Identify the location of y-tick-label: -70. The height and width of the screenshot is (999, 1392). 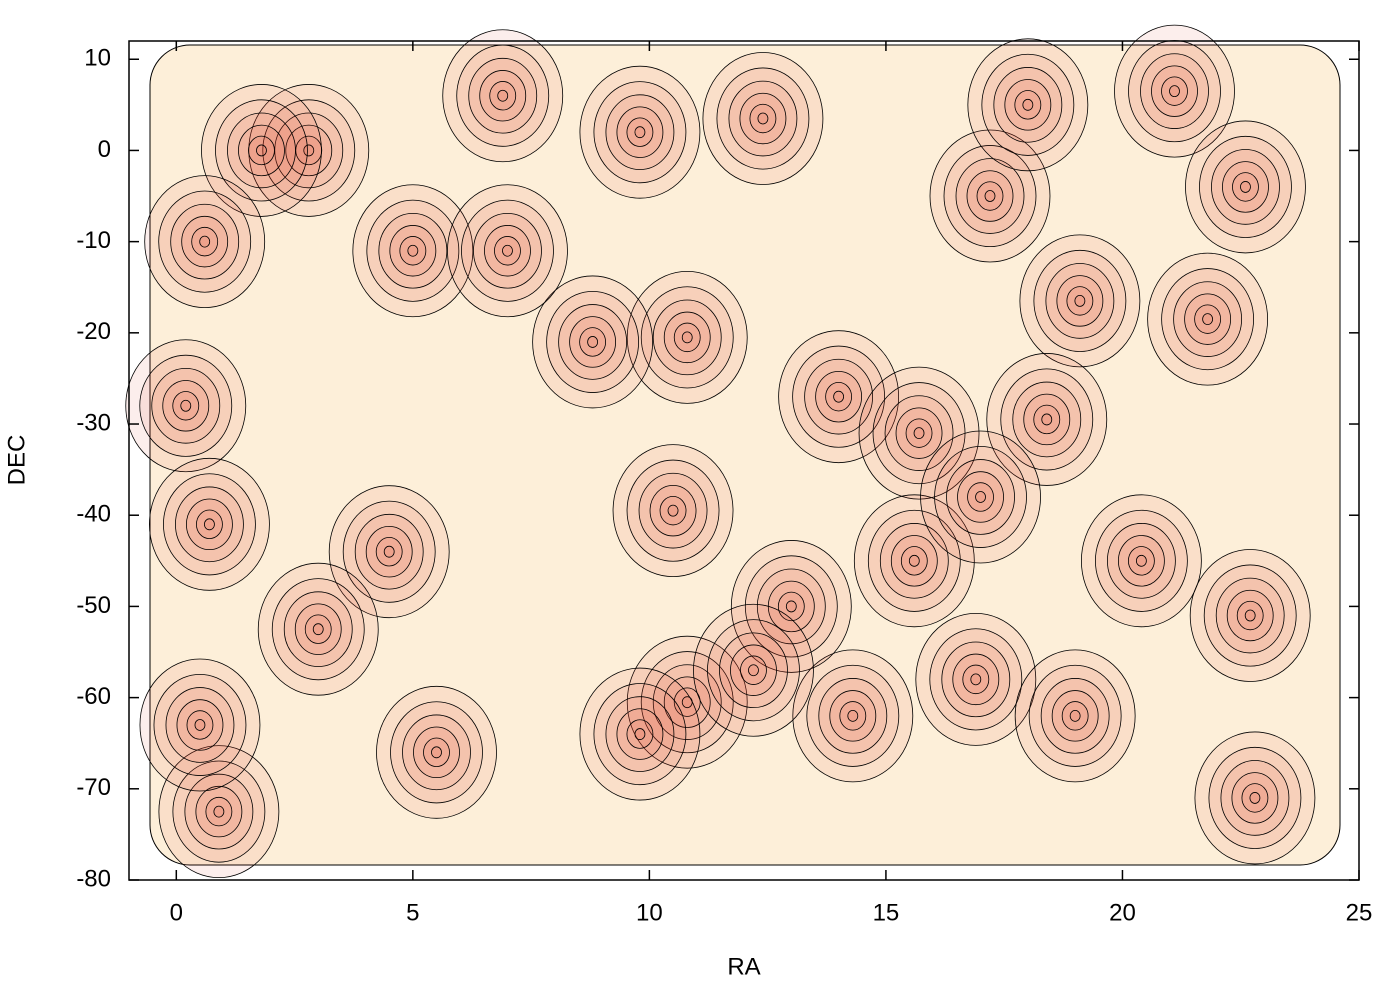
(93, 787).